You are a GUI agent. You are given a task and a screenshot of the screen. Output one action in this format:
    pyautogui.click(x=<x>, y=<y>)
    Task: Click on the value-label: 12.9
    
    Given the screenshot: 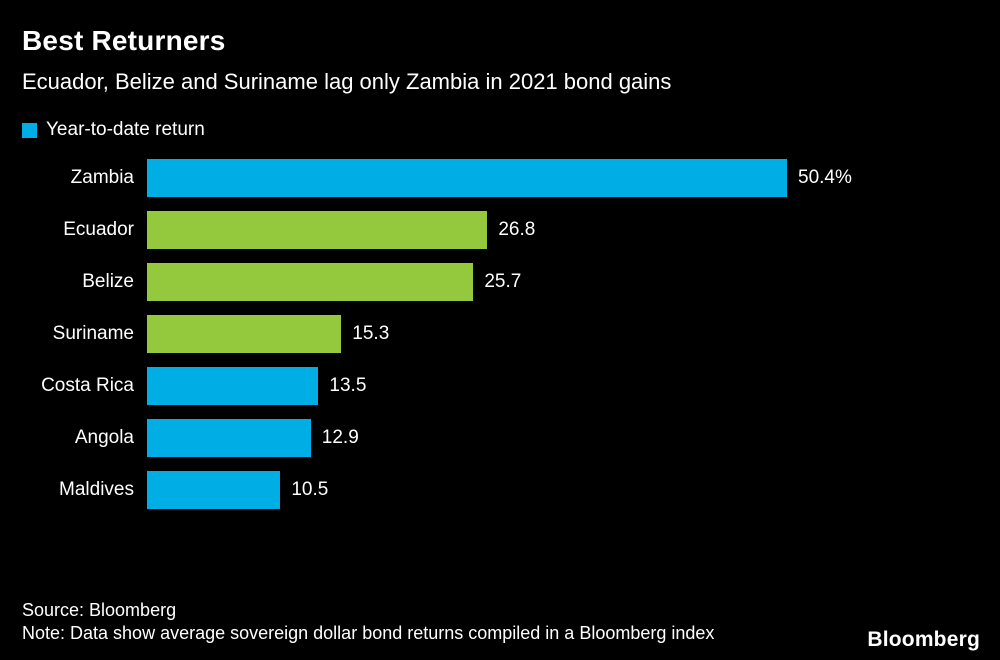 What is the action you would take?
    pyautogui.click(x=340, y=438)
    